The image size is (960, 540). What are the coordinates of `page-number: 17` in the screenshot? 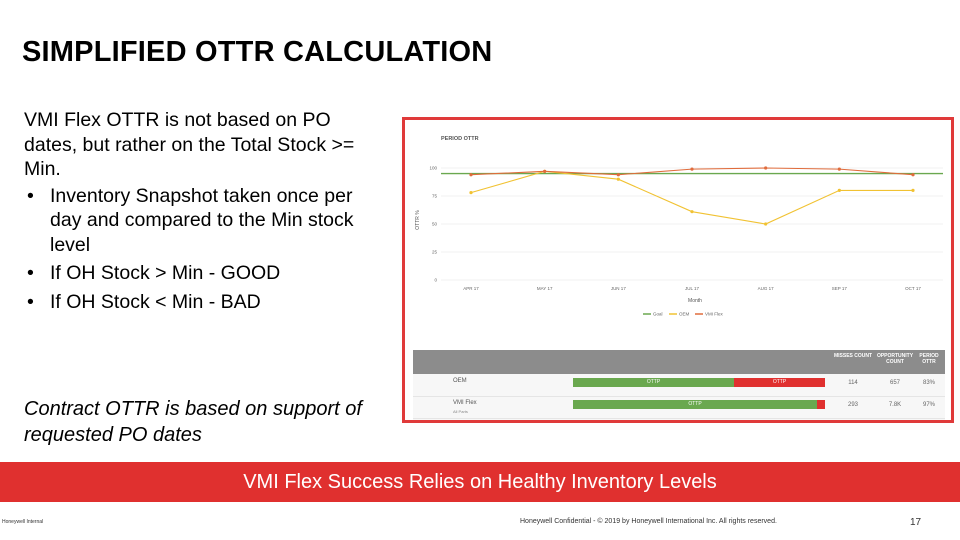 It's located at (916, 522).